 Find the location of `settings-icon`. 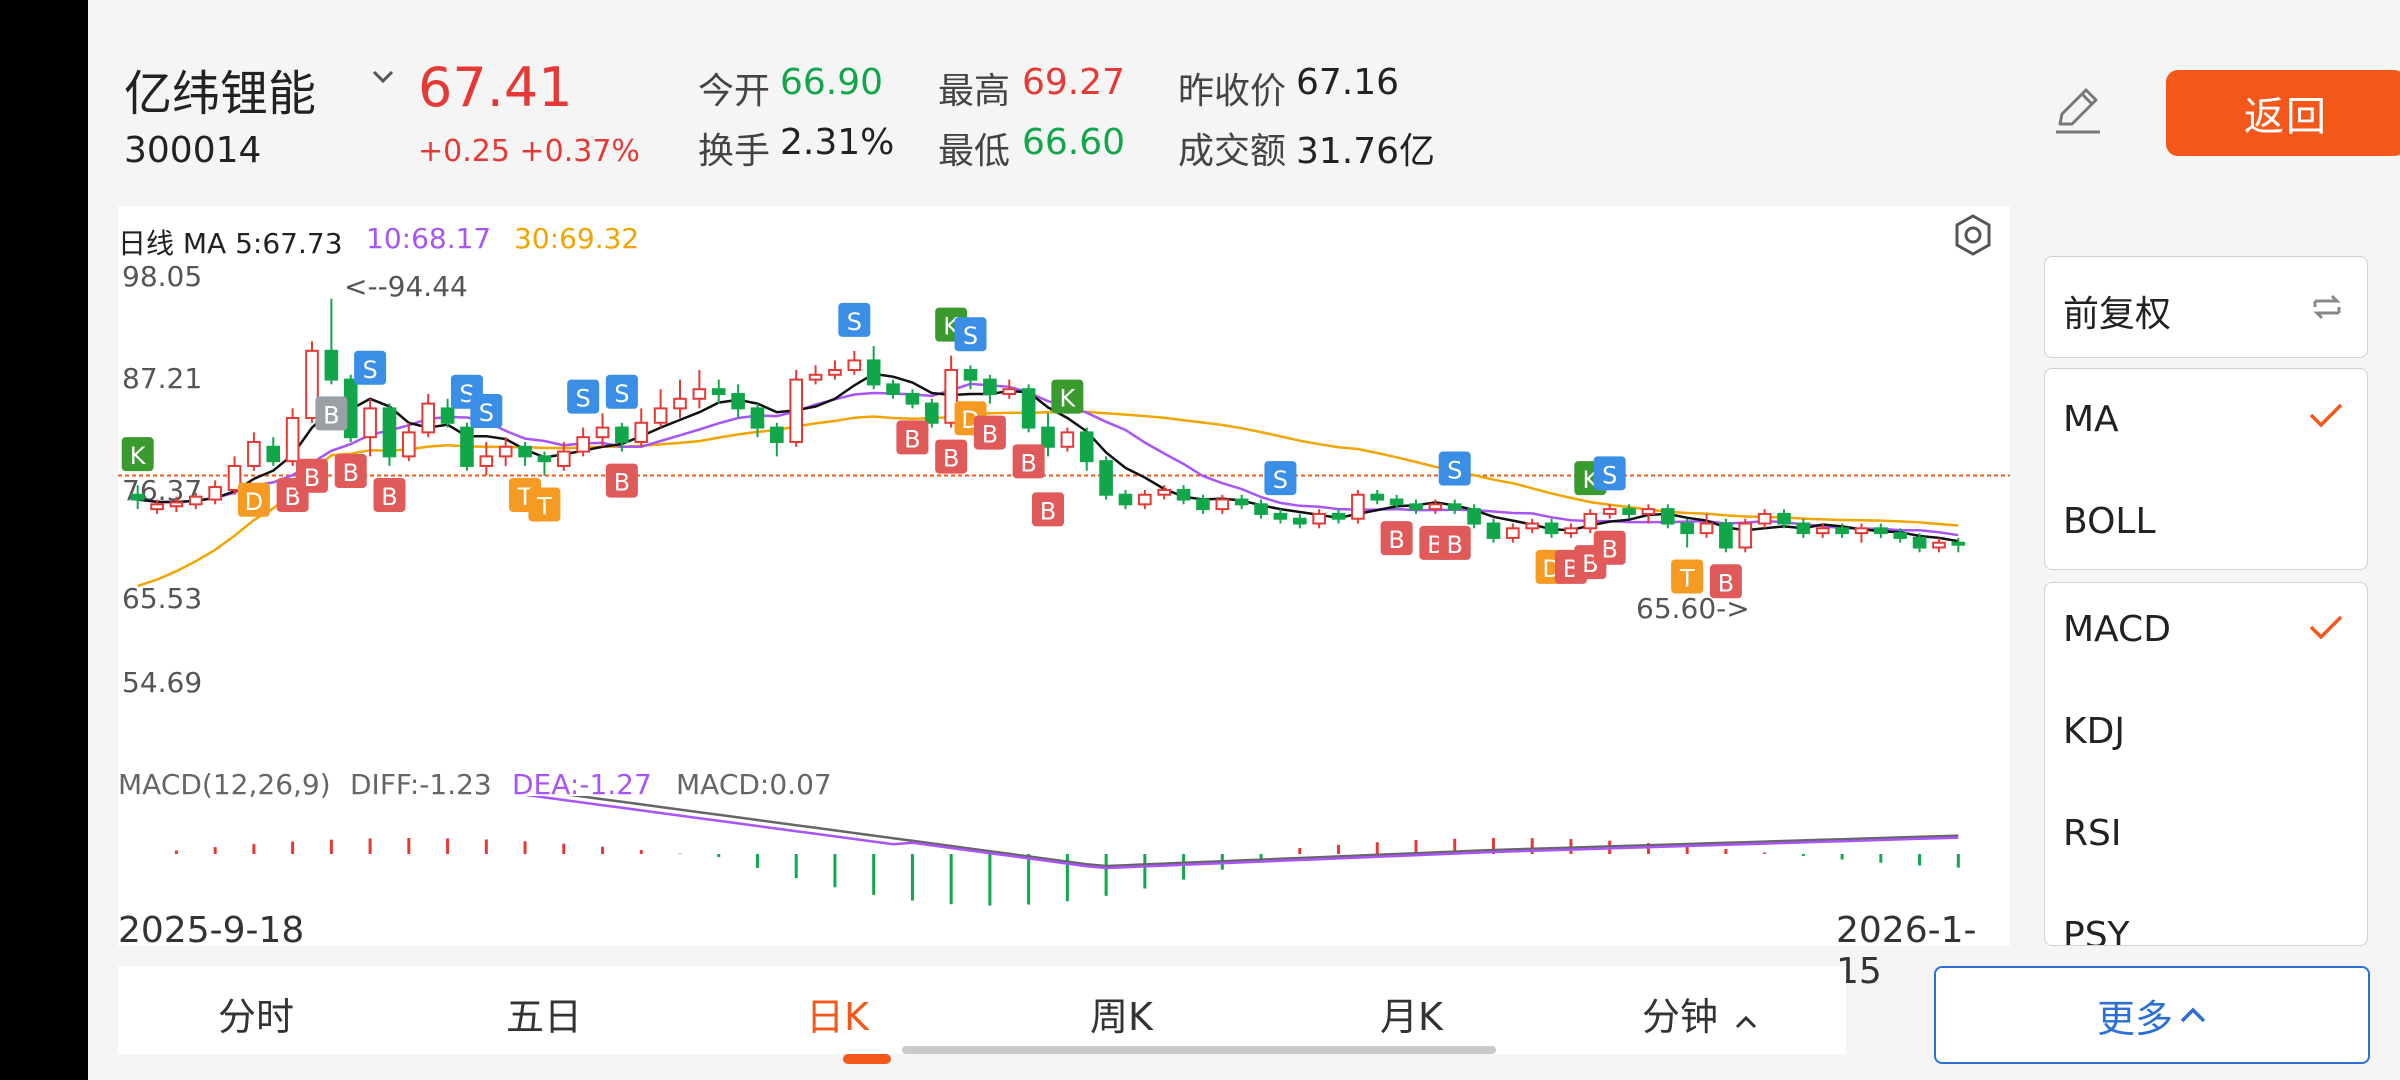

settings-icon is located at coordinates (1973, 235).